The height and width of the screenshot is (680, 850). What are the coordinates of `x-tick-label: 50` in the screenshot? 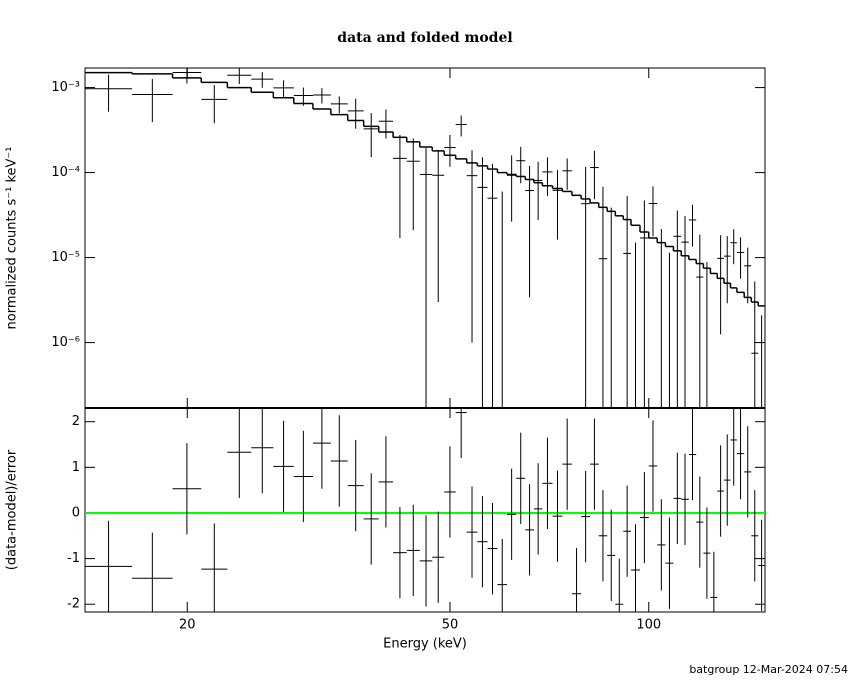 It's located at (450, 625).